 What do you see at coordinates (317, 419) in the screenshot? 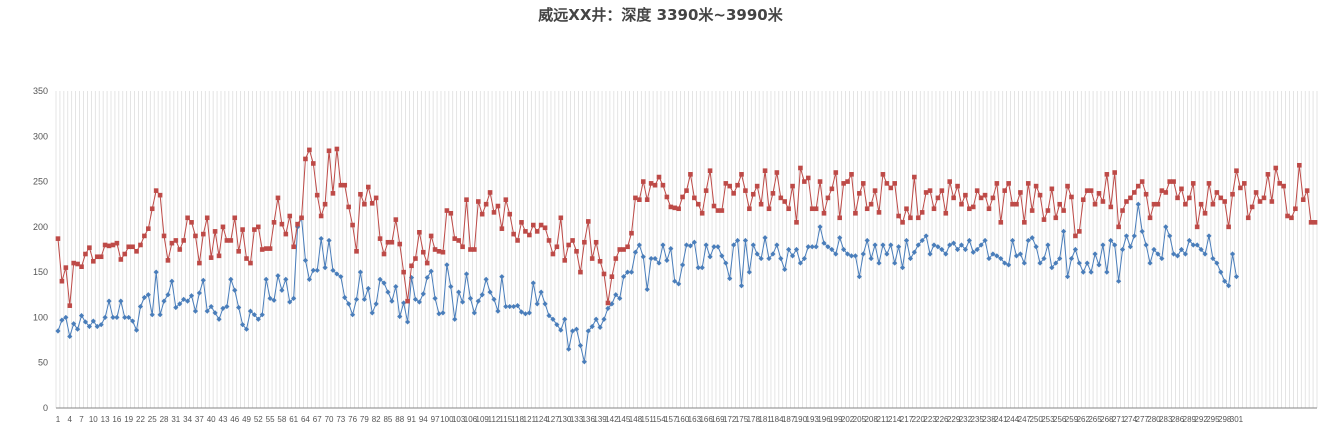
I see `x-tick-label: 67` at bounding box center [317, 419].